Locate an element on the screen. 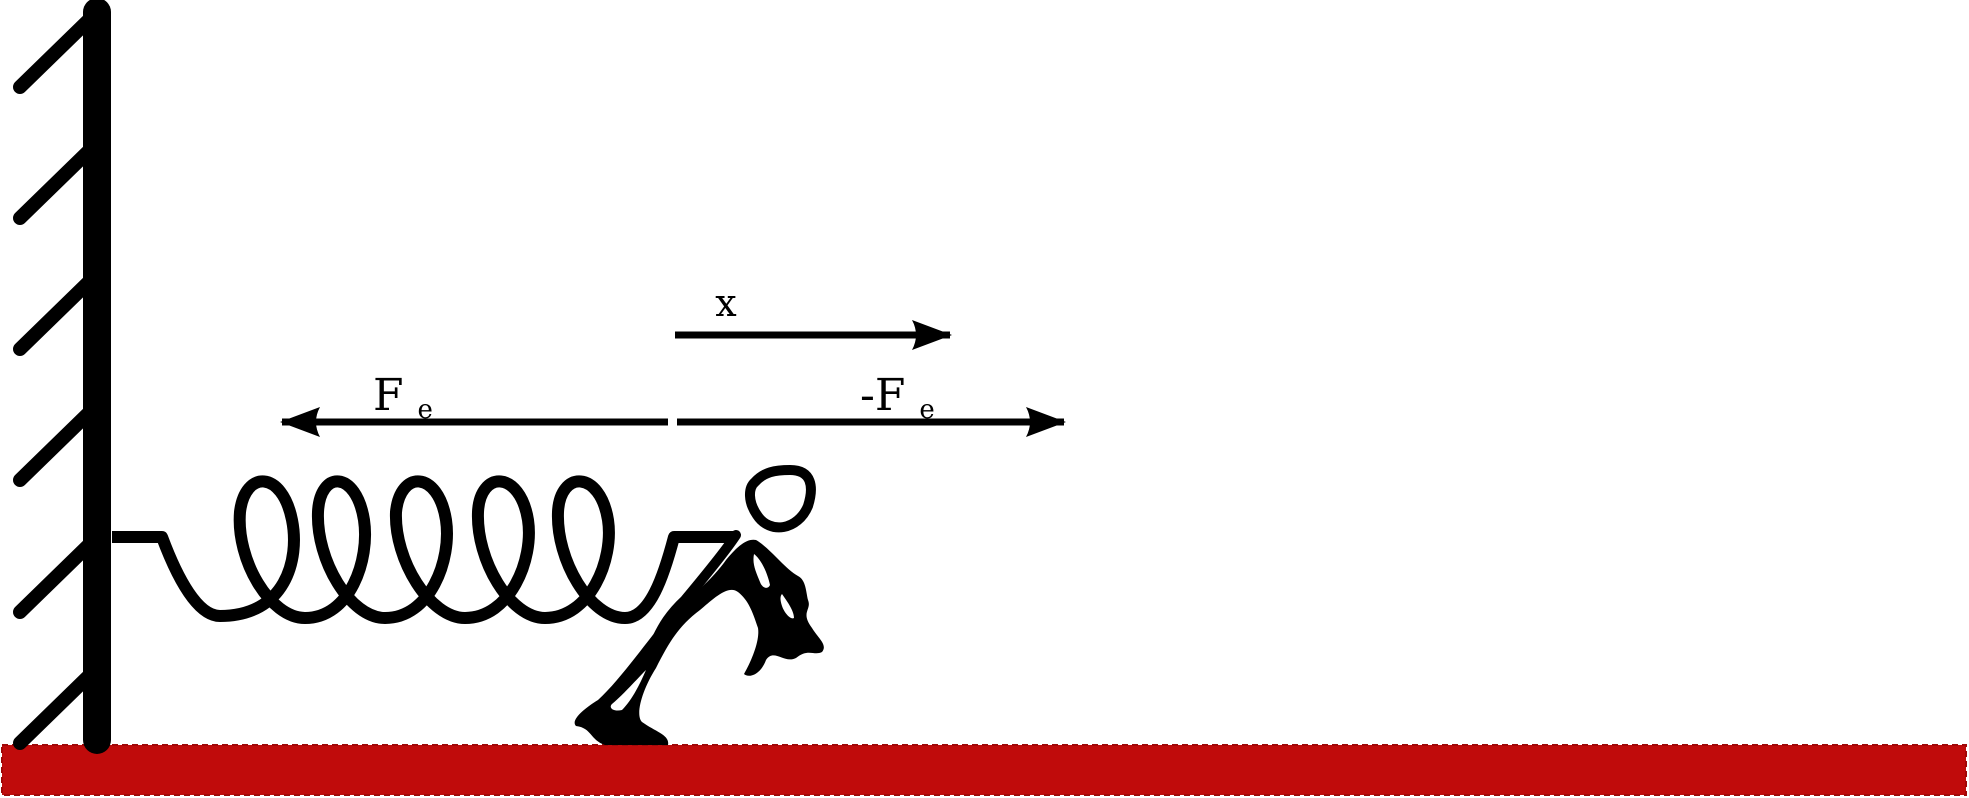 This screenshot has height=798, width=1969. spring-coil is located at coordinates (422, 549).